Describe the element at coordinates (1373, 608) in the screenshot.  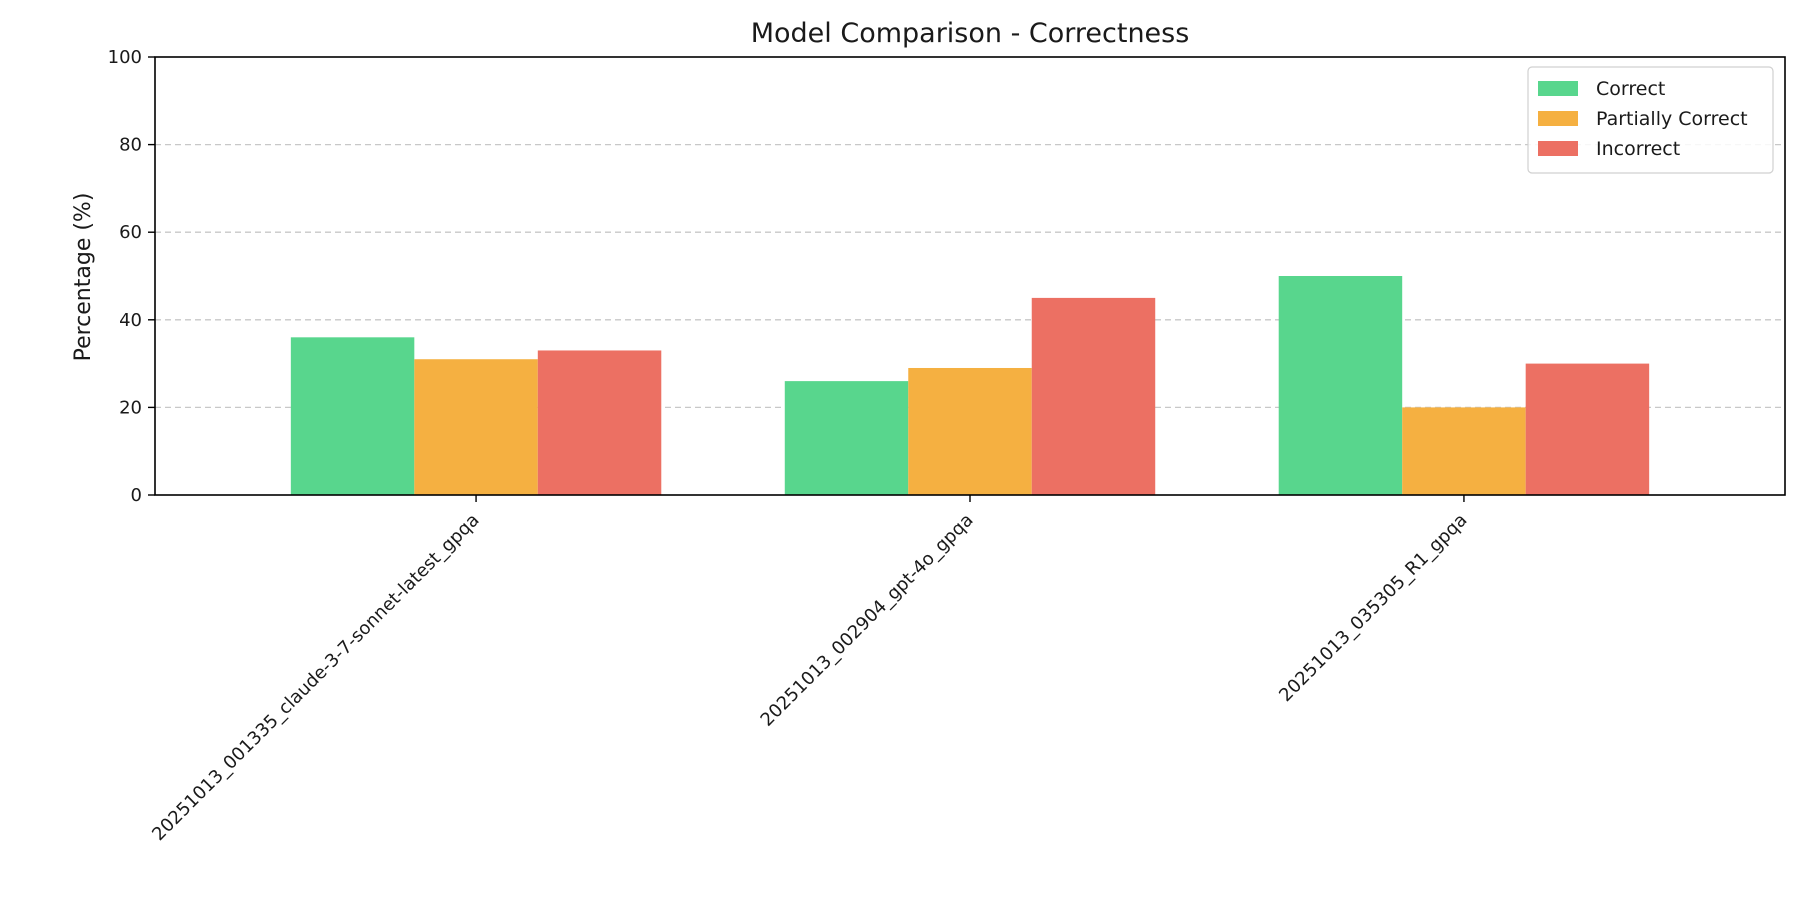
I see `x-tick-label: 20251013_035305_R1_gpqa` at that location.